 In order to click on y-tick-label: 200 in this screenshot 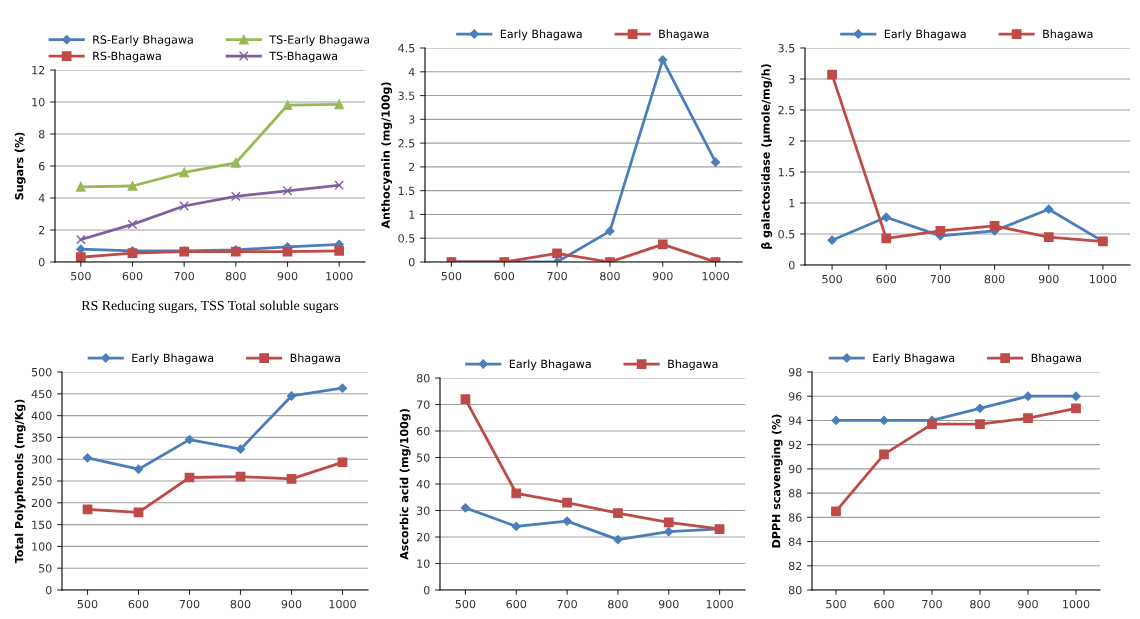, I will do `click(41, 503)`.